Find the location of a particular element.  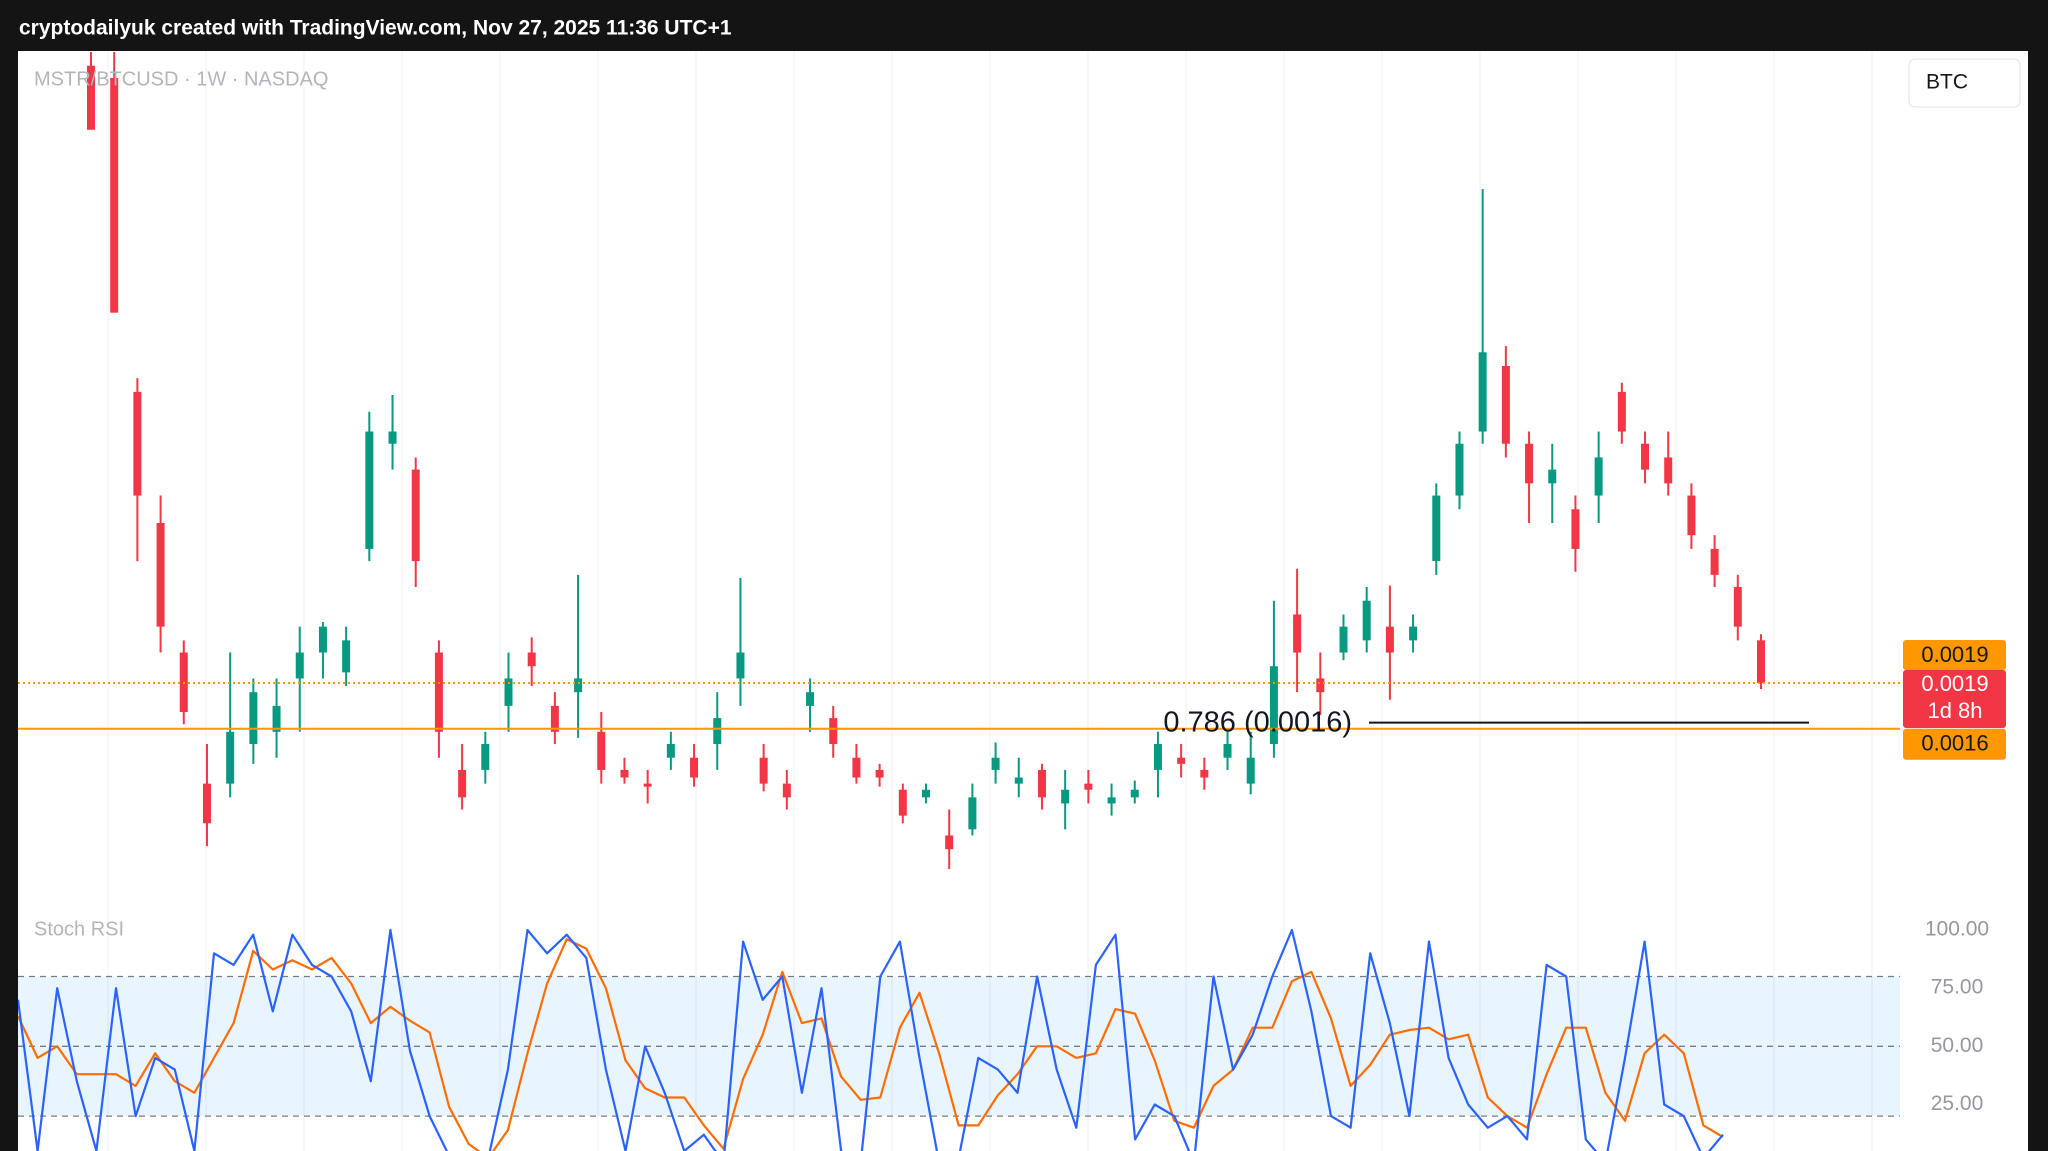

y-tick-label: 50.00 is located at coordinates (1957, 1045).